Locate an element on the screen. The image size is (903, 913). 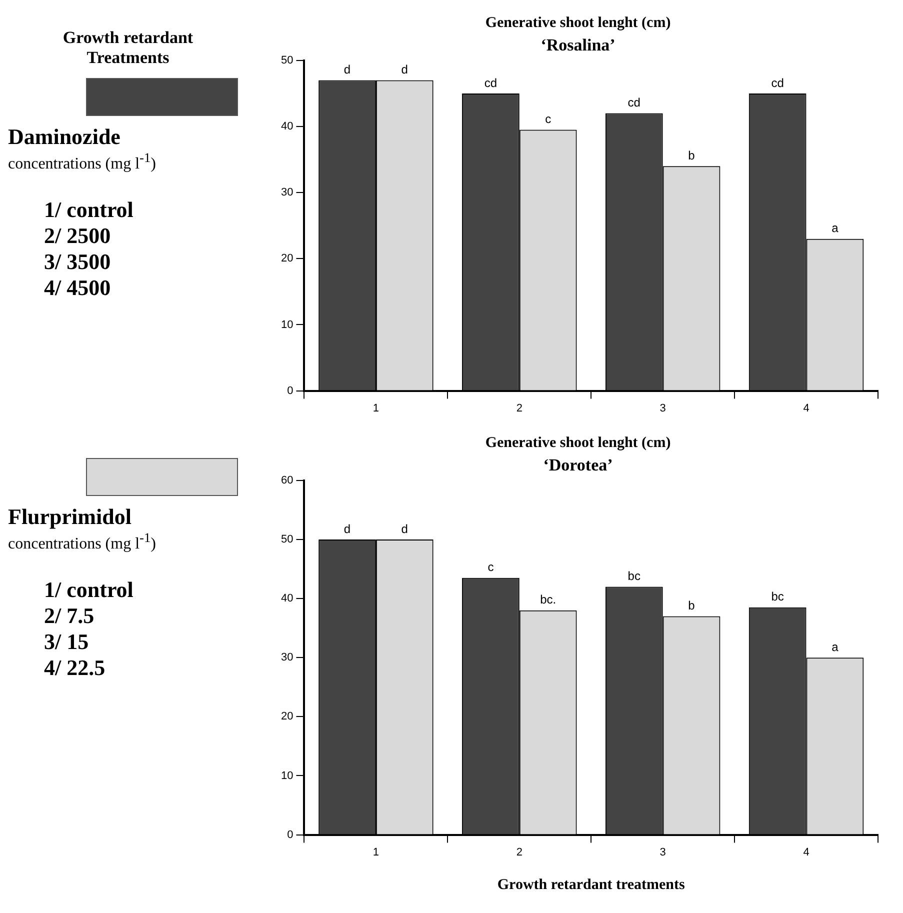
text: 2/ 7.5 is located at coordinates (69, 616).